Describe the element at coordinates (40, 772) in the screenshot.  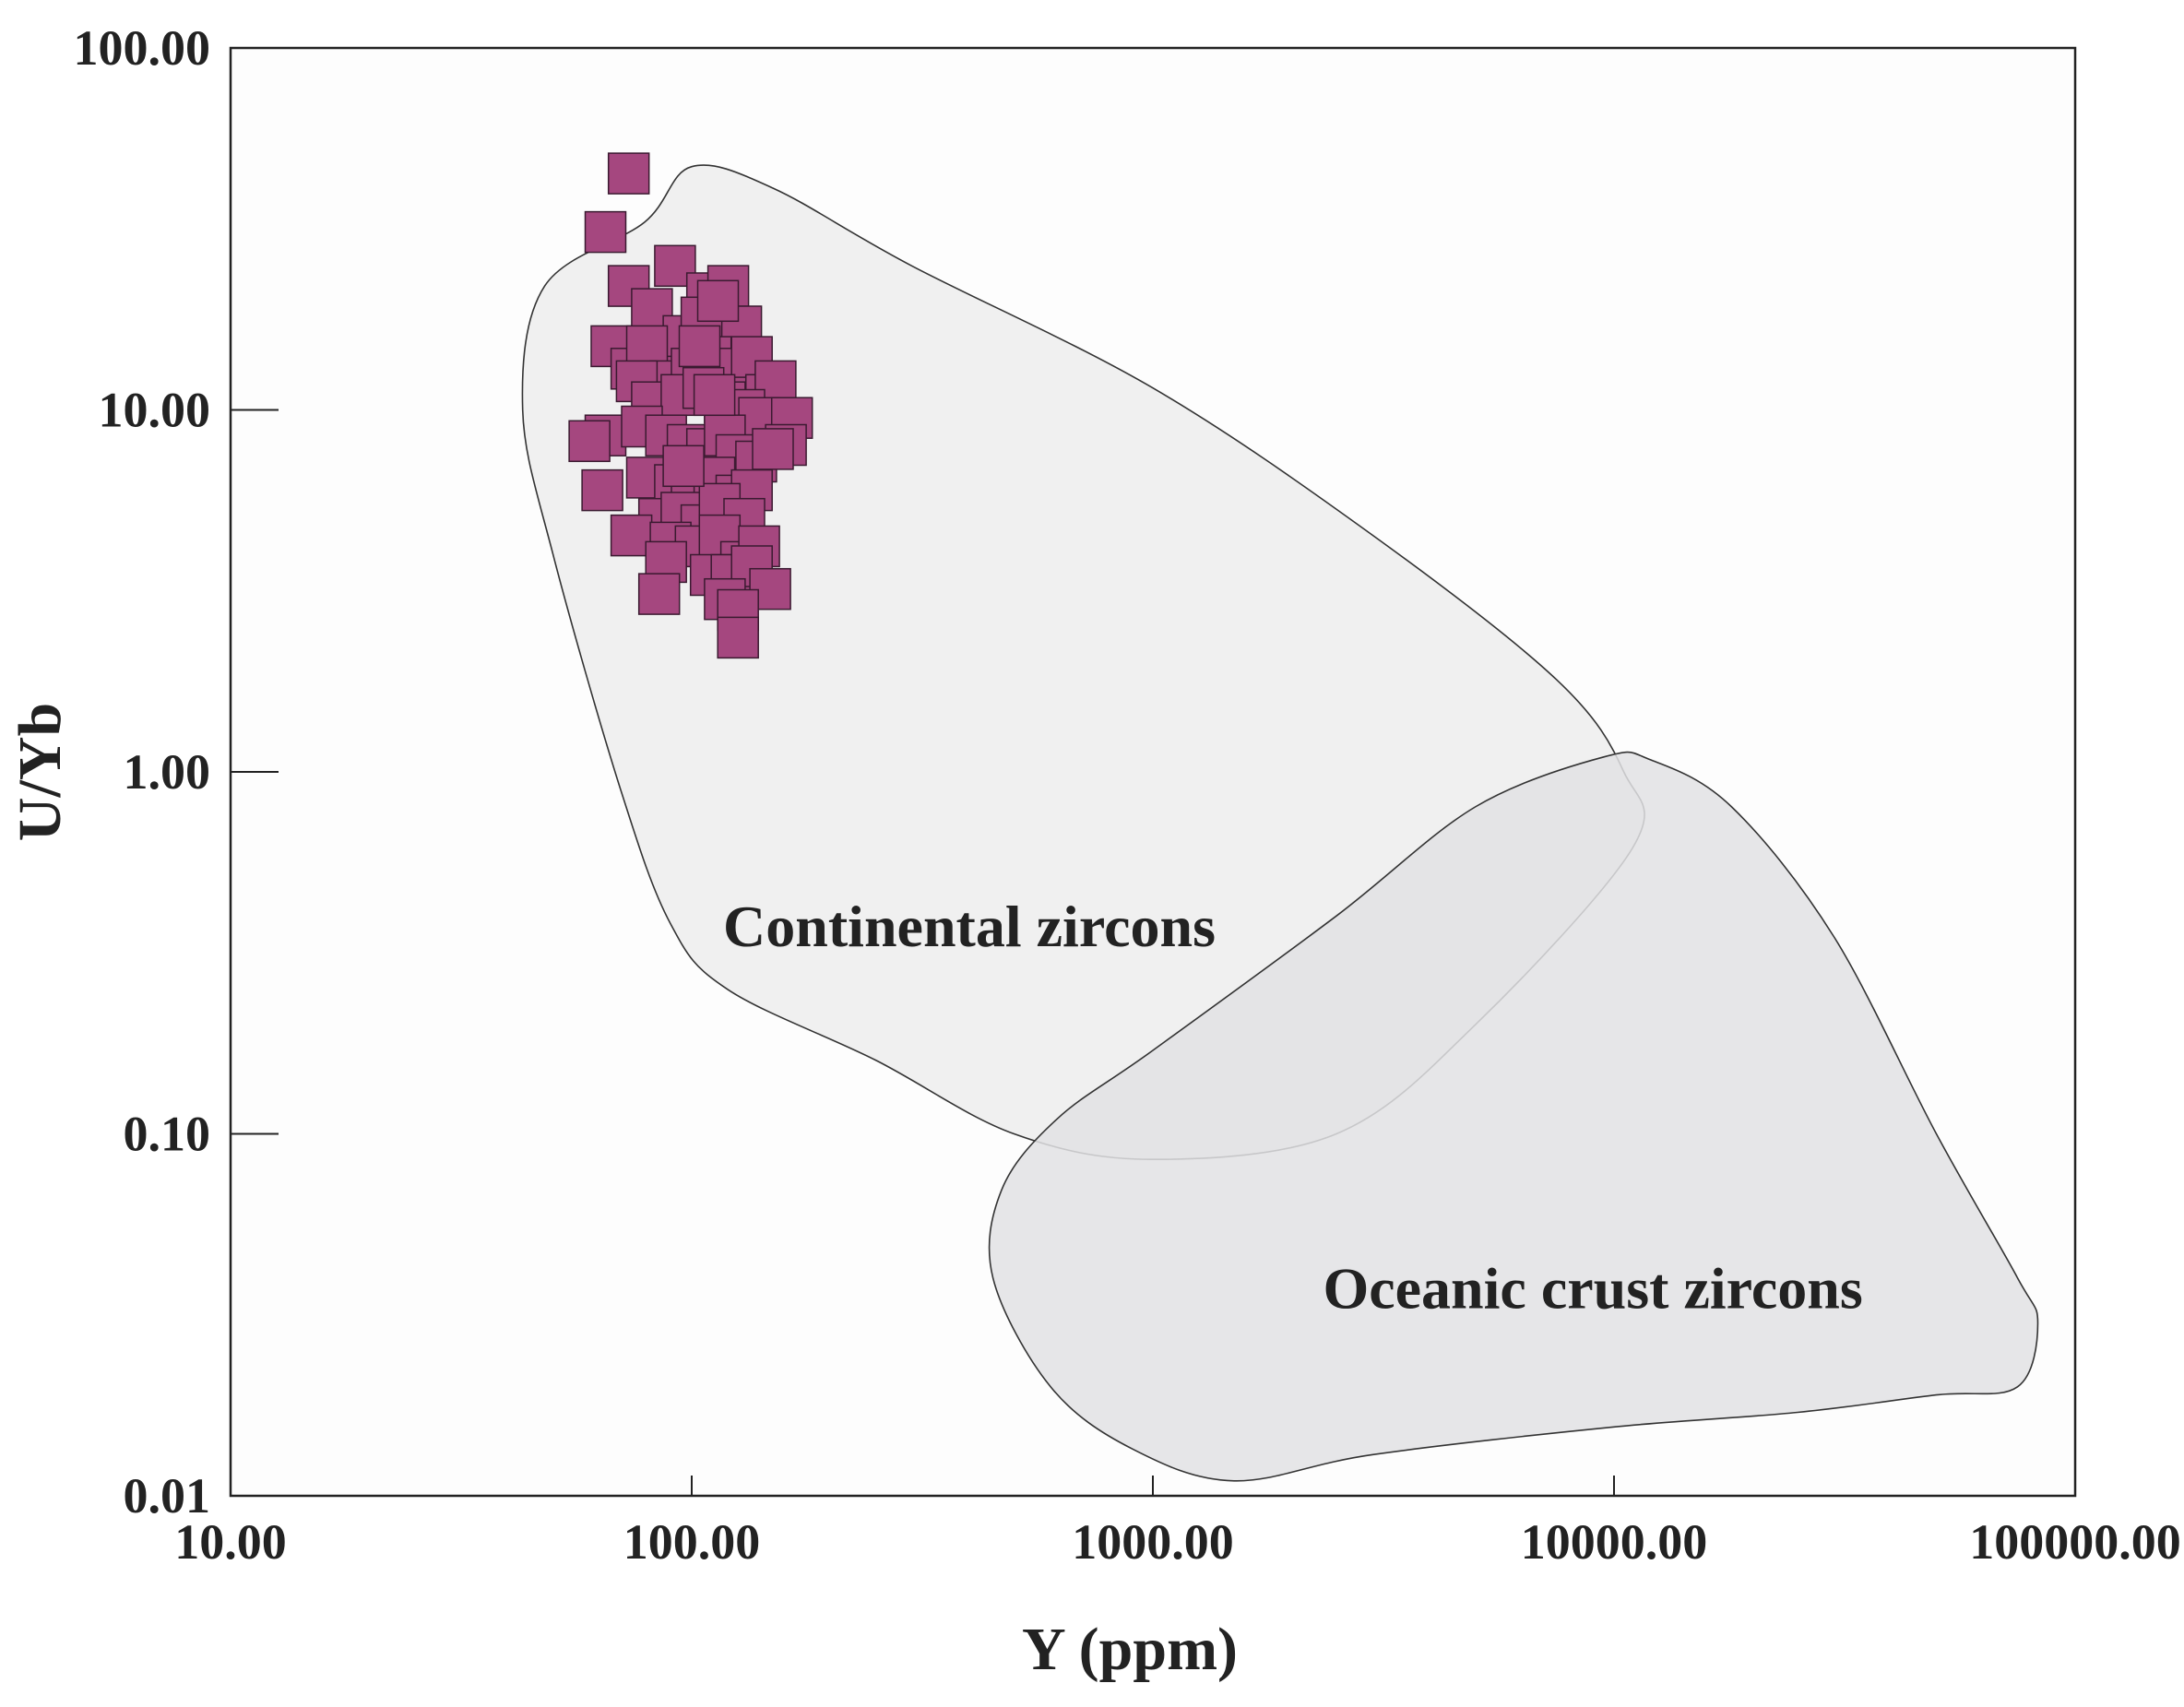
I see `y-axis-title: U/Yb` at that location.